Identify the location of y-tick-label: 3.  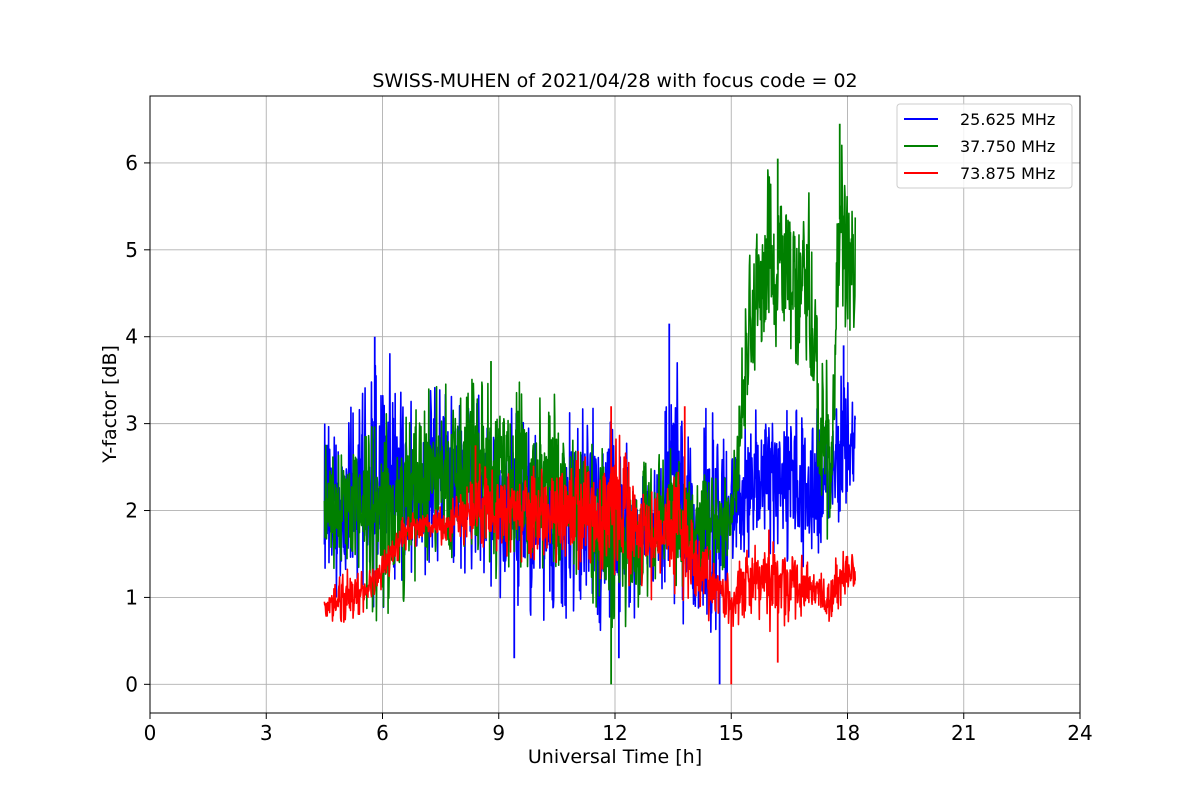
(131, 424).